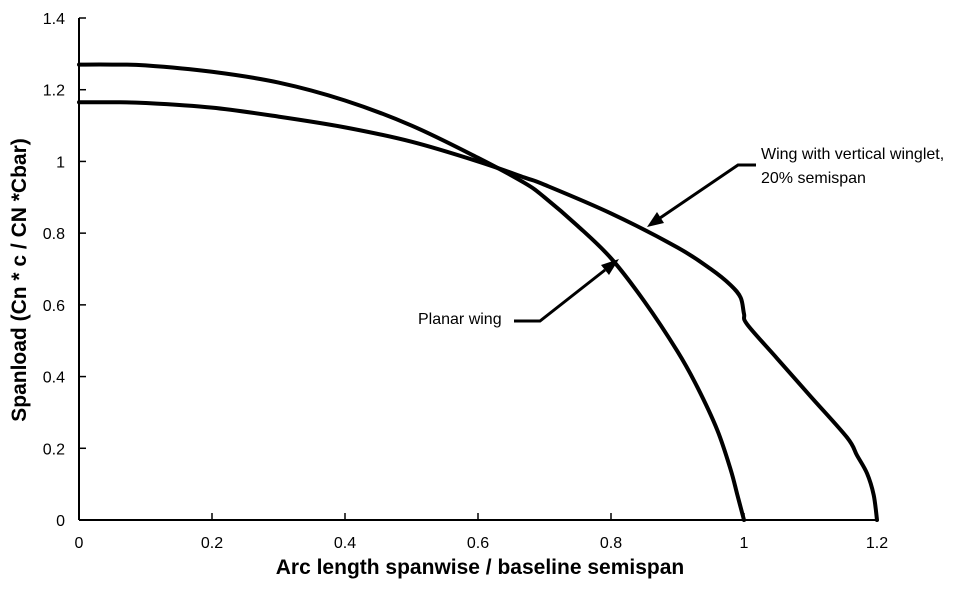  What do you see at coordinates (478, 543) in the screenshot?
I see `x-tick-label: 0.6` at bounding box center [478, 543].